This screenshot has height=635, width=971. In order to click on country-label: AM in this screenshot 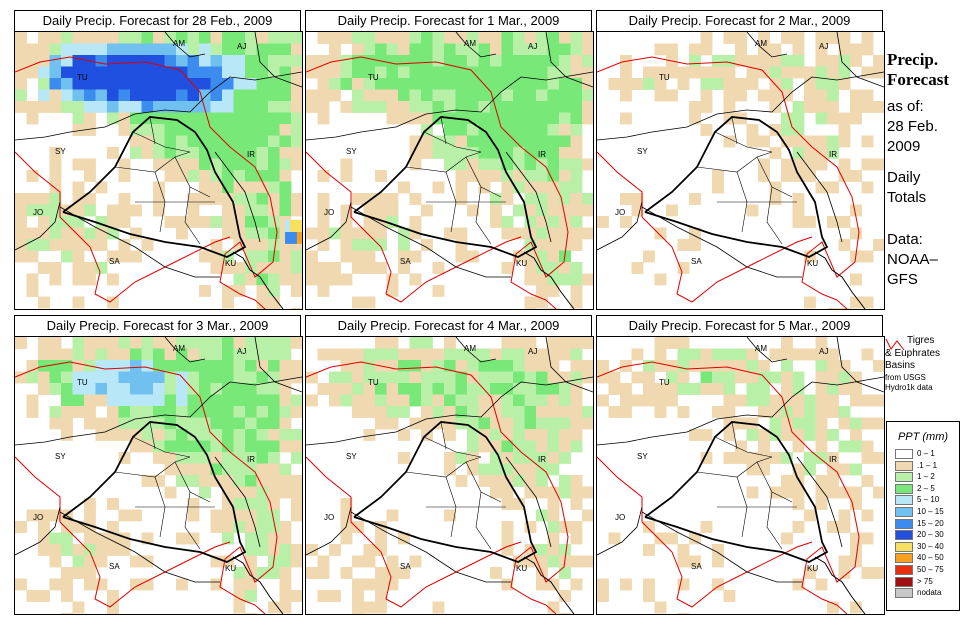, I will do `click(179, 43)`.